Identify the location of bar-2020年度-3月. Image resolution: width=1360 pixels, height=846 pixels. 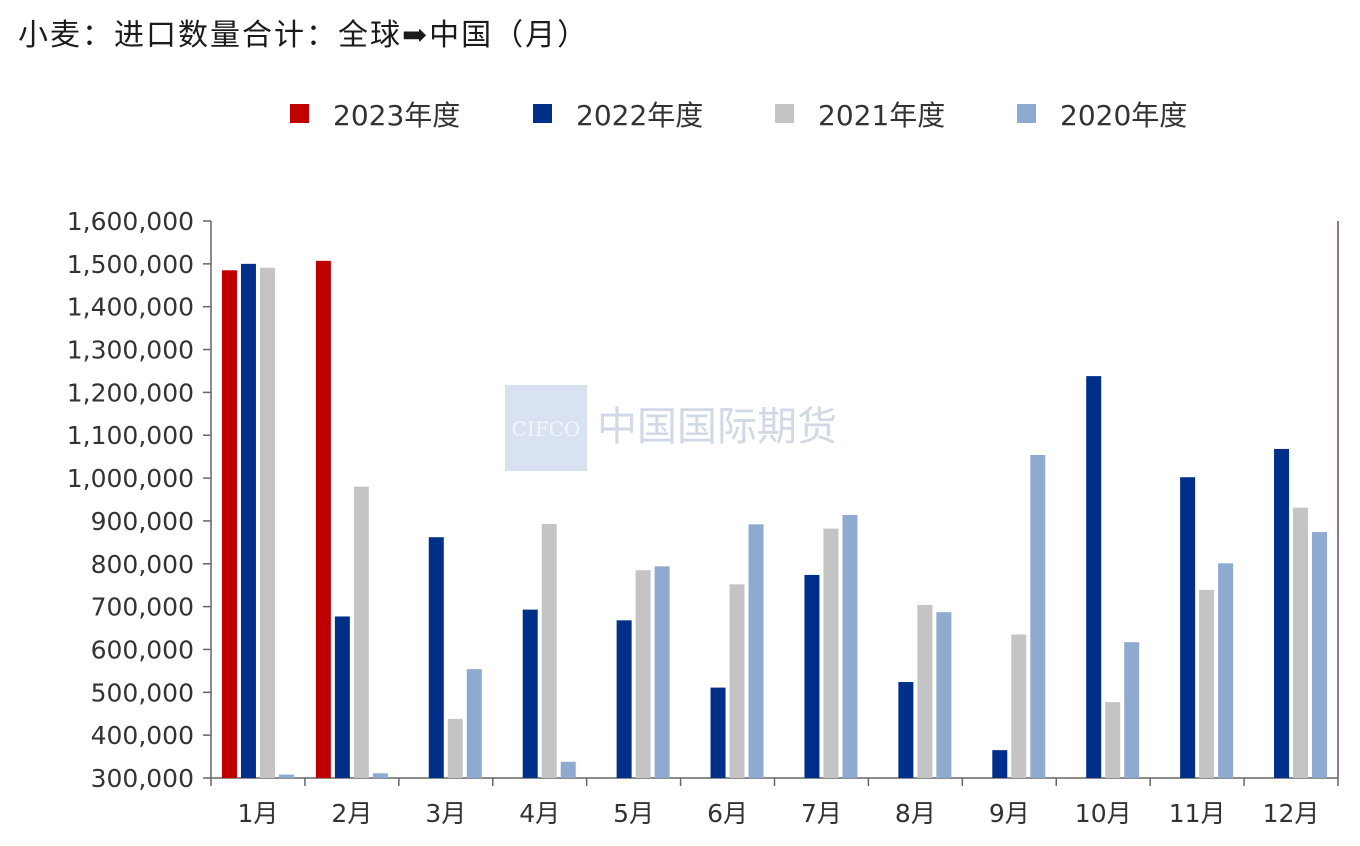
(474, 723).